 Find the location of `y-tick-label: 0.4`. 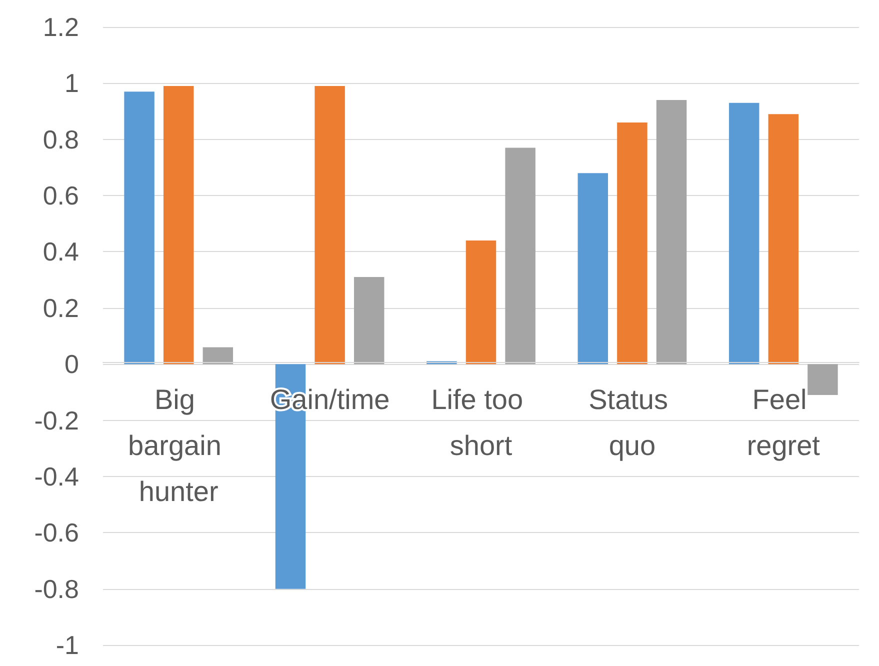

y-tick-label: 0.4 is located at coordinates (60, 251).